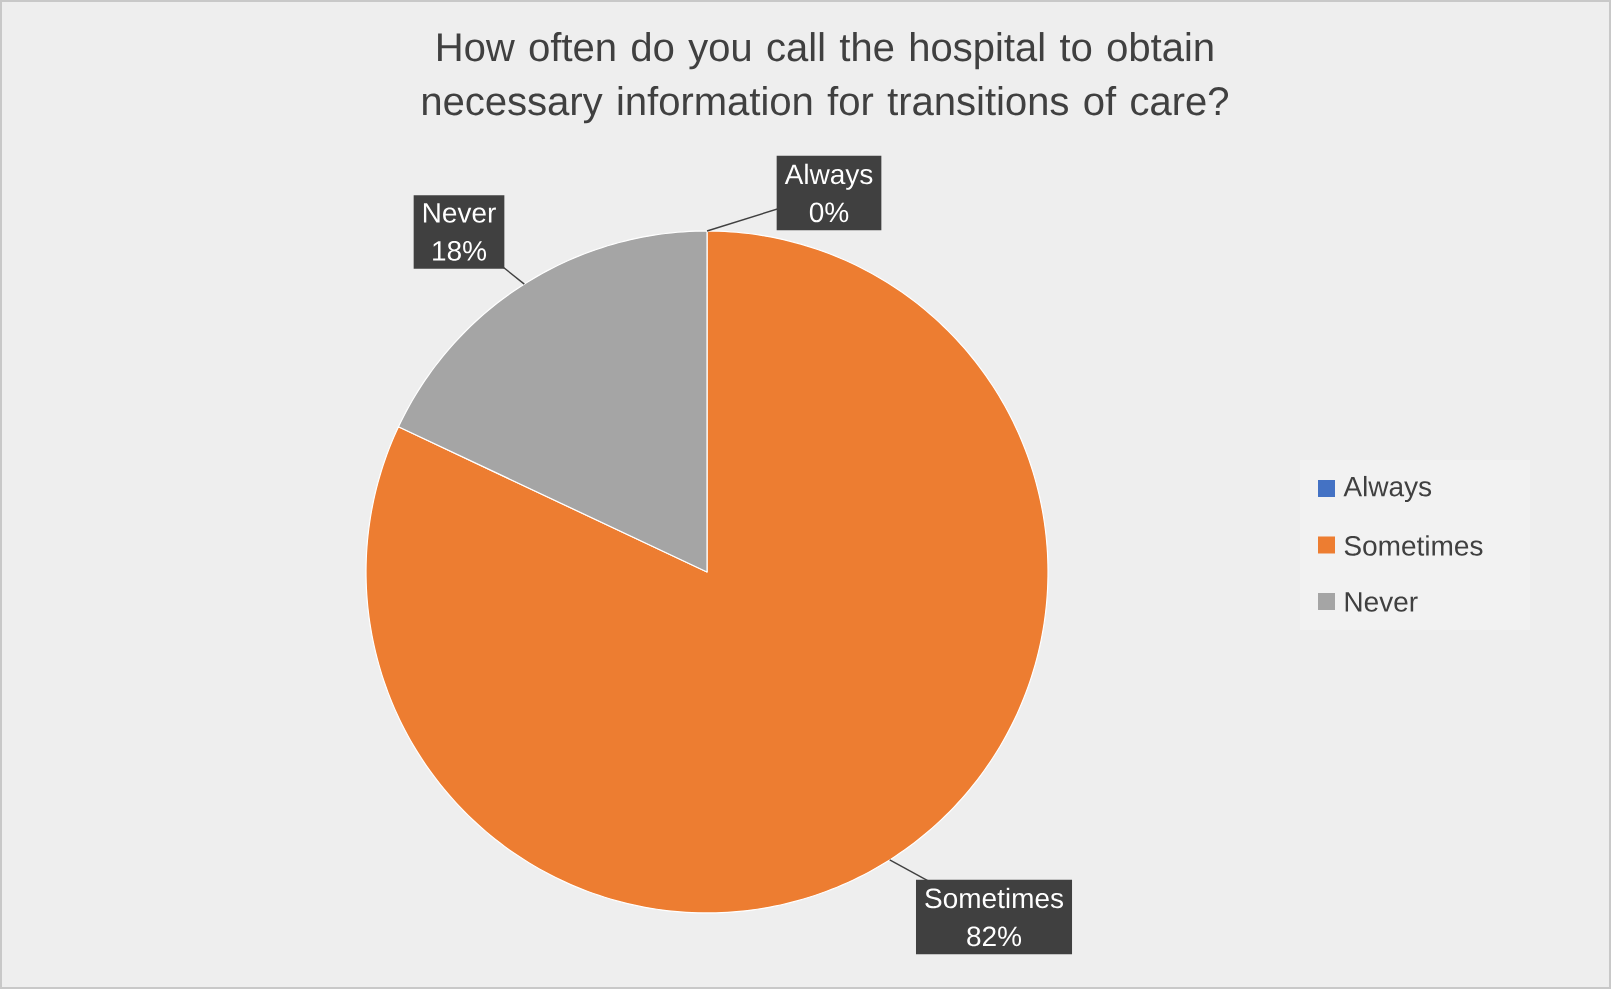 This screenshot has height=989, width=1611. What do you see at coordinates (994, 936) in the screenshot?
I see `data-label: 82%` at bounding box center [994, 936].